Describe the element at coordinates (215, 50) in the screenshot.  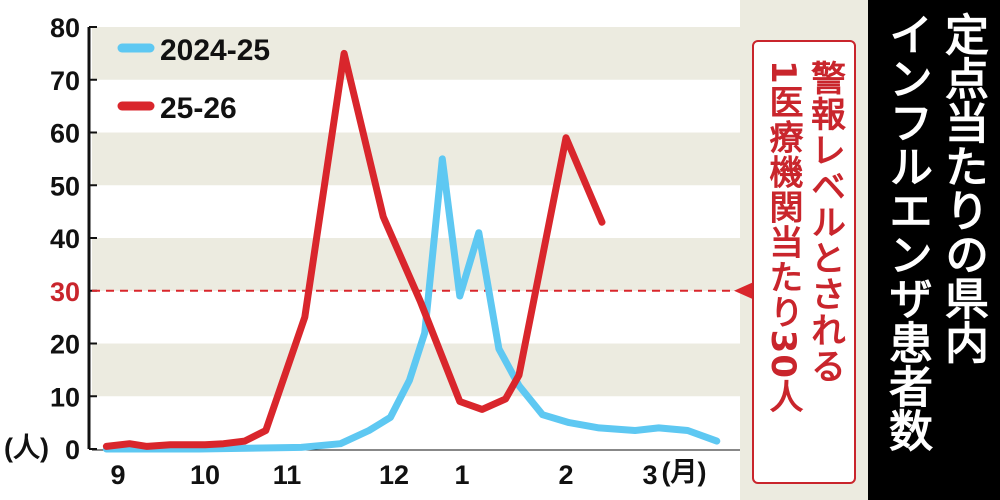
I see `legend-label: 2024-25` at that location.